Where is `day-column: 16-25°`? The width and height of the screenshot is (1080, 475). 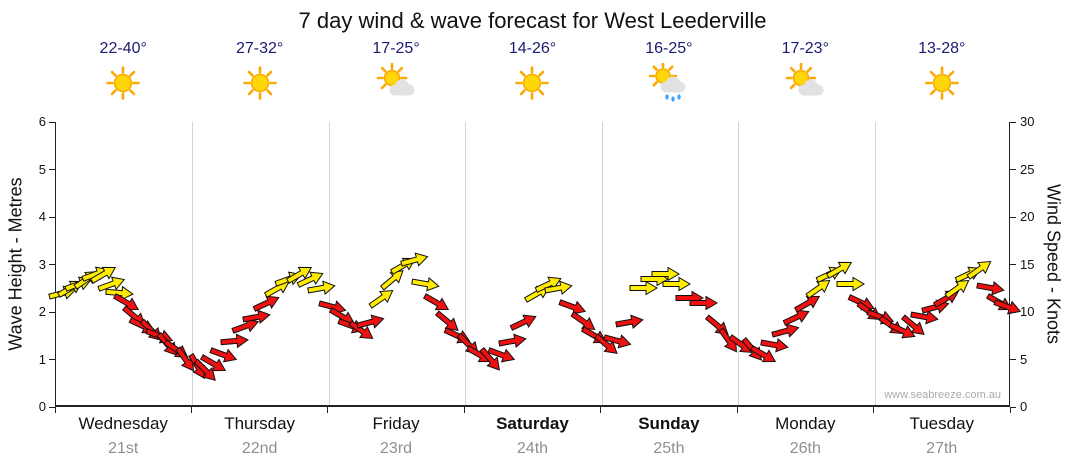
day-column: 16-25° is located at coordinates (669, 73).